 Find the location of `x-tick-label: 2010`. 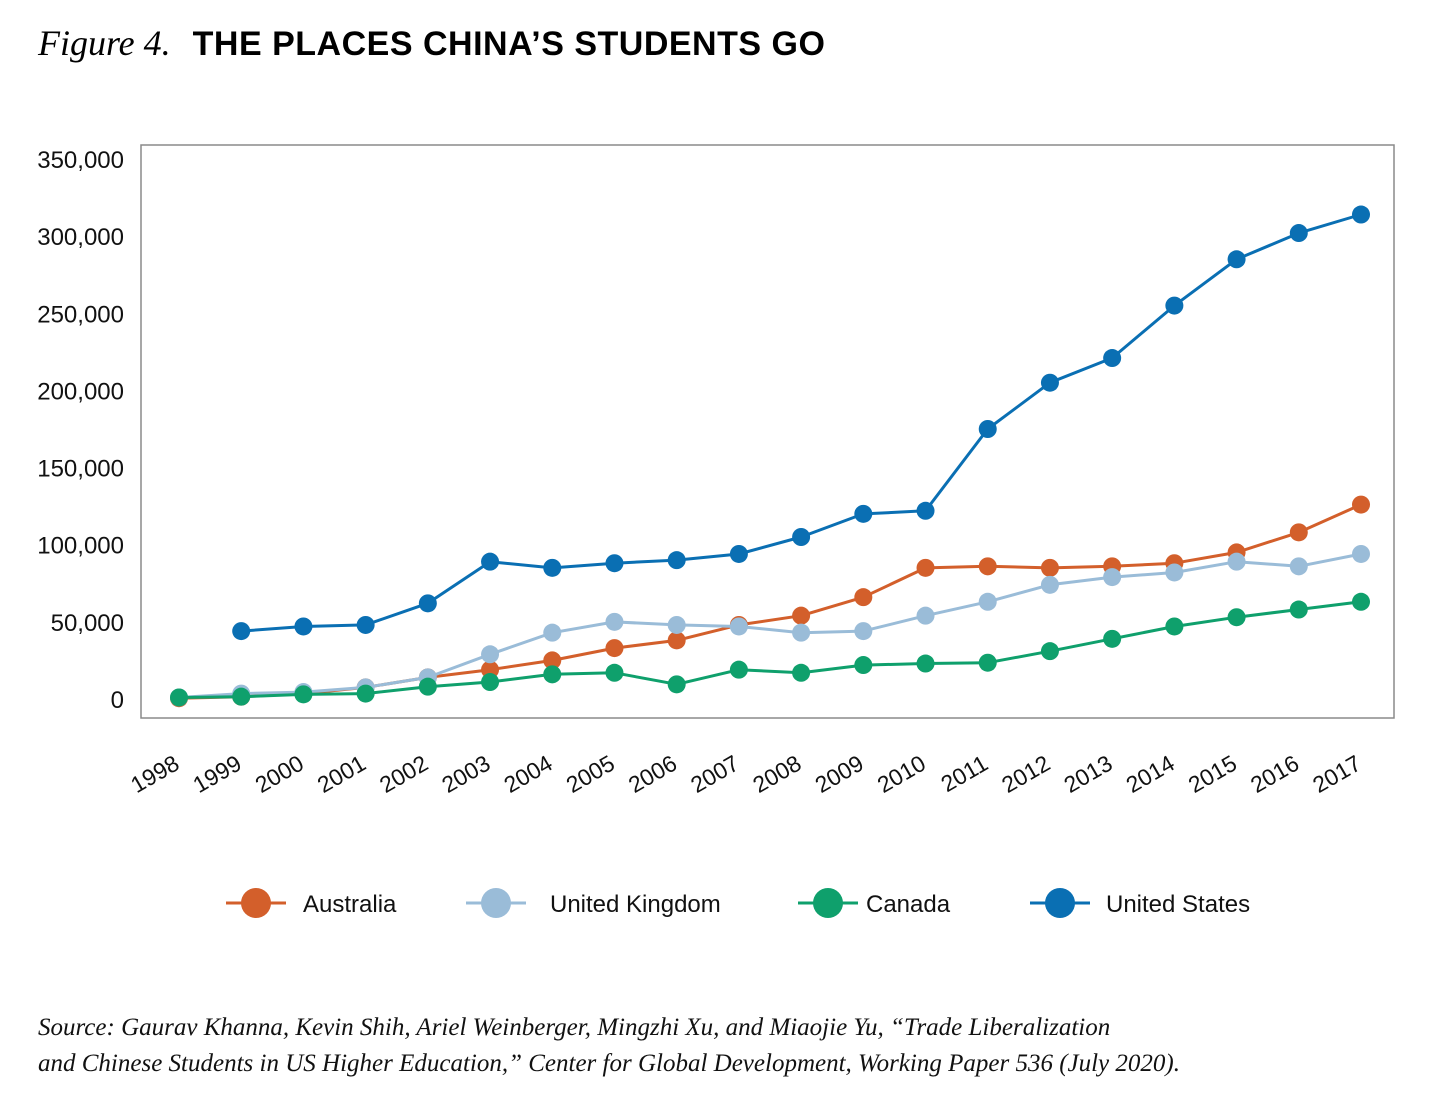

x-tick-label: 2010 is located at coordinates (901, 774).